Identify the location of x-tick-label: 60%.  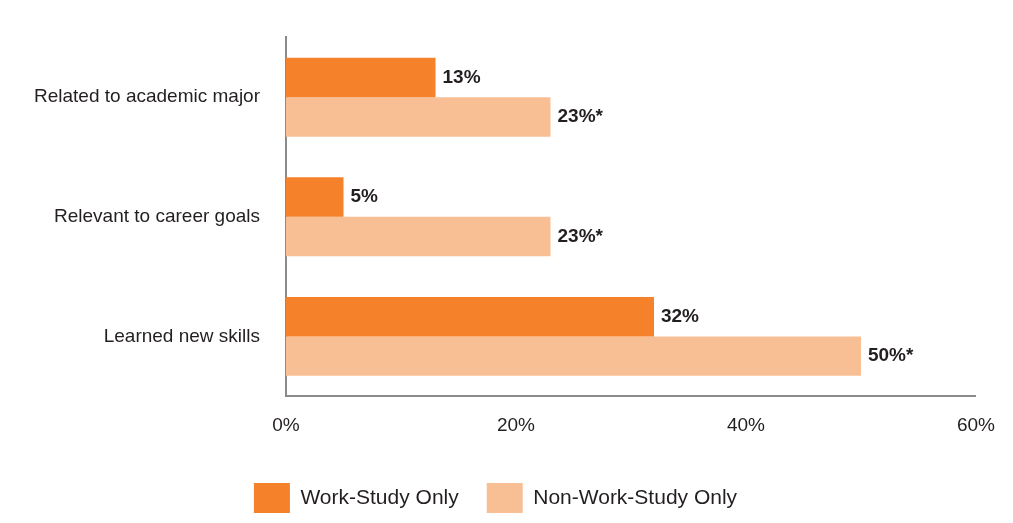
(976, 424).